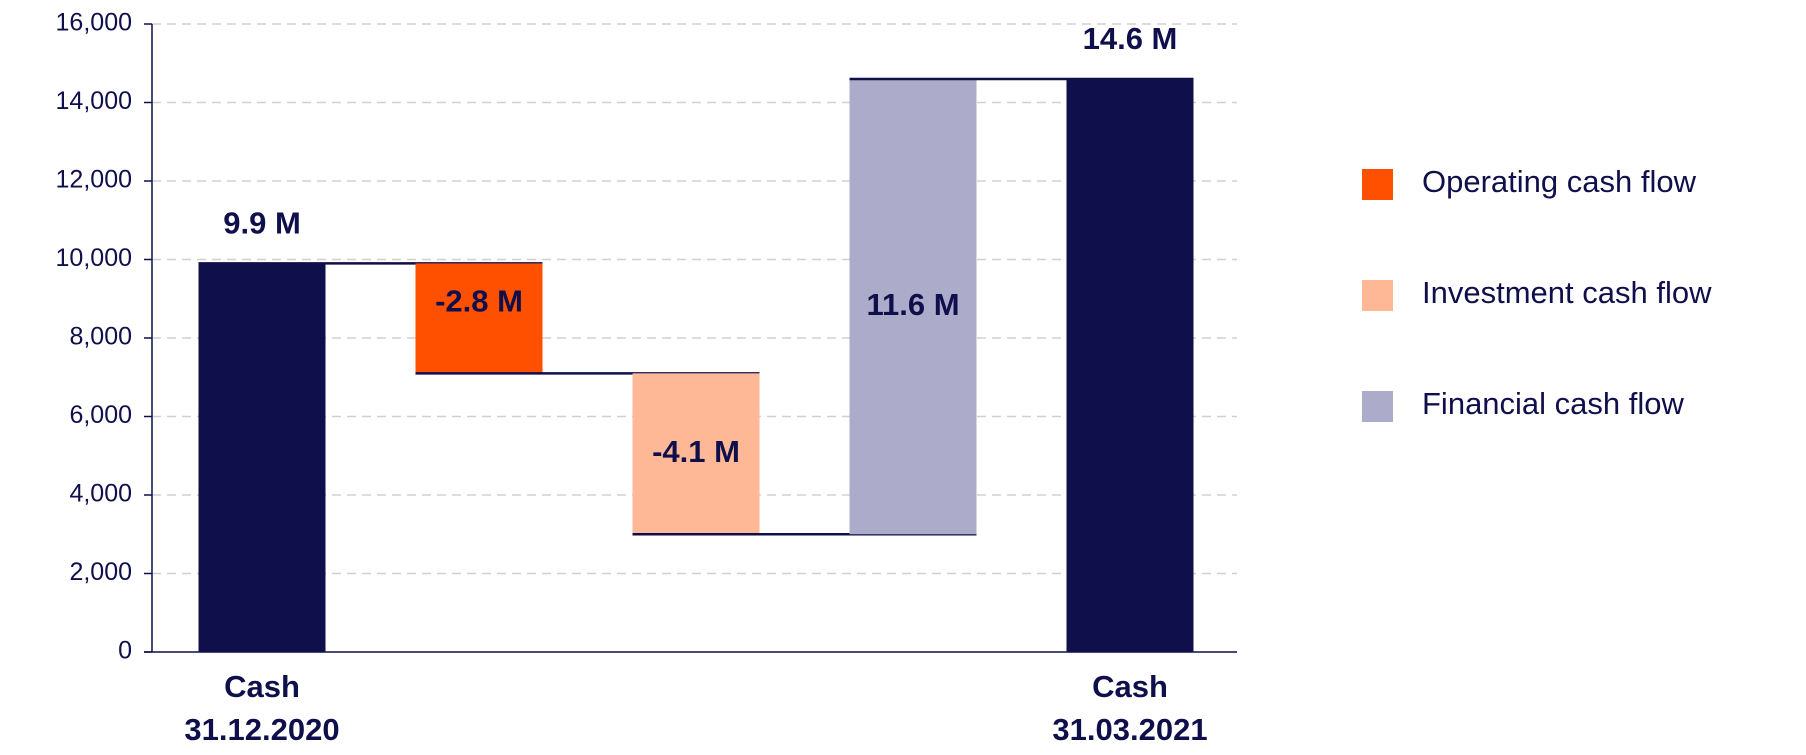 Image resolution: width=1806 pixels, height=755 pixels. I want to click on y-tick-label: 4,000, so click(100, 494).